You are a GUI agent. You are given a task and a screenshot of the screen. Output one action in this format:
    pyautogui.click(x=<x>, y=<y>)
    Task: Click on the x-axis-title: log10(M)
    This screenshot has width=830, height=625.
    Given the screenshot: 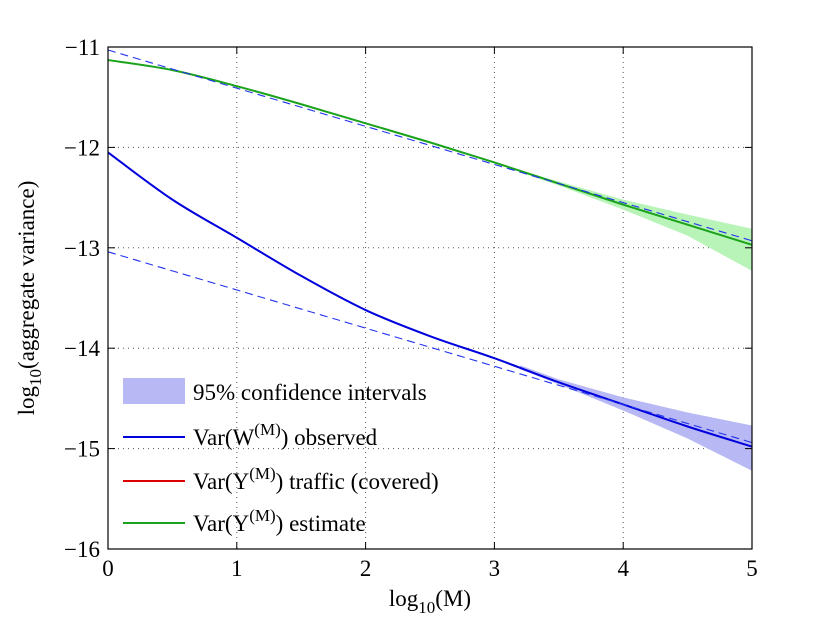 What is the action you would take?
    pyautogui.click(x=430, y=601)
    